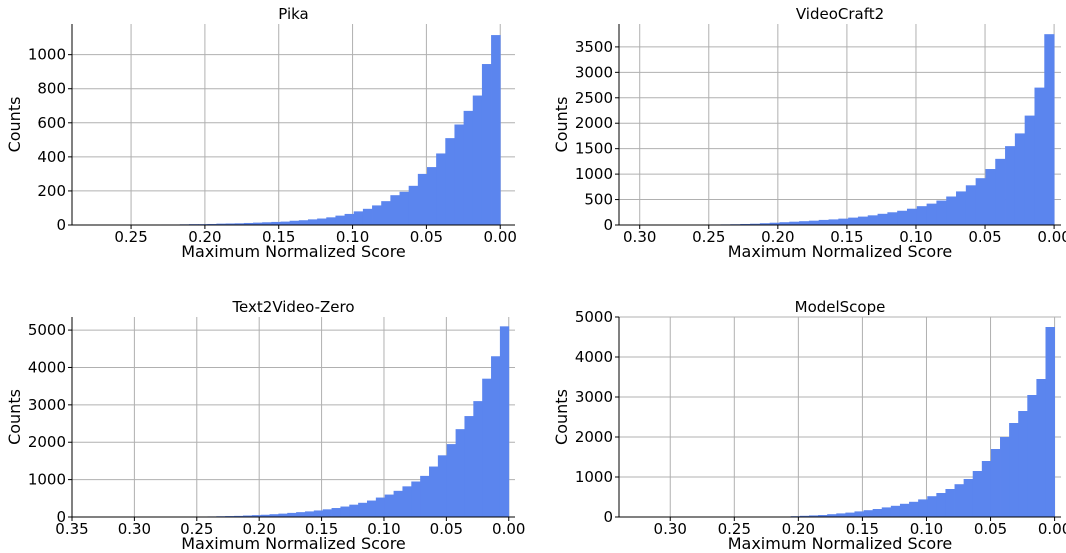 This screenshot has height=553, width=1066. I want to click on y-tick-label: 400, so click(51, 157).